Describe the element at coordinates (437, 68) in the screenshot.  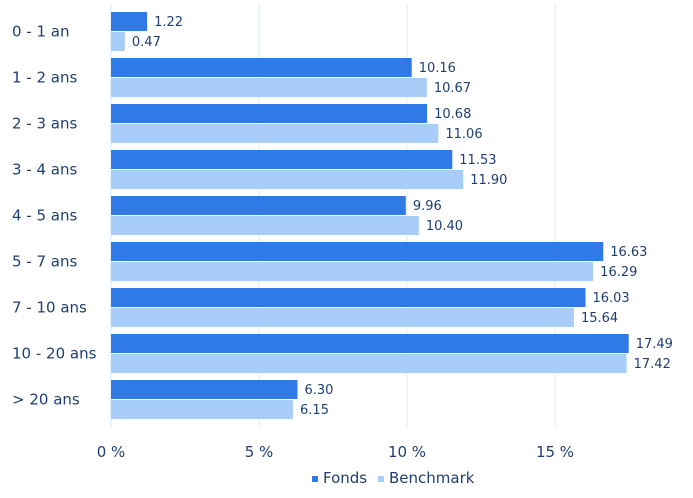
I see `value-label: 10.16` at that location.